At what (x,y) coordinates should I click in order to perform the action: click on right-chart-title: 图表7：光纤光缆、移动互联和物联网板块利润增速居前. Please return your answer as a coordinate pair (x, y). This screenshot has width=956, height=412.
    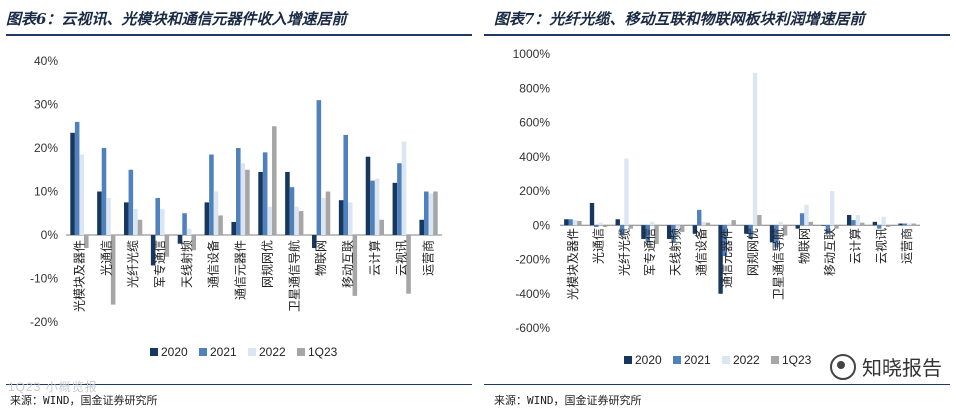
    Looking at the image, I should click on (679, 19).